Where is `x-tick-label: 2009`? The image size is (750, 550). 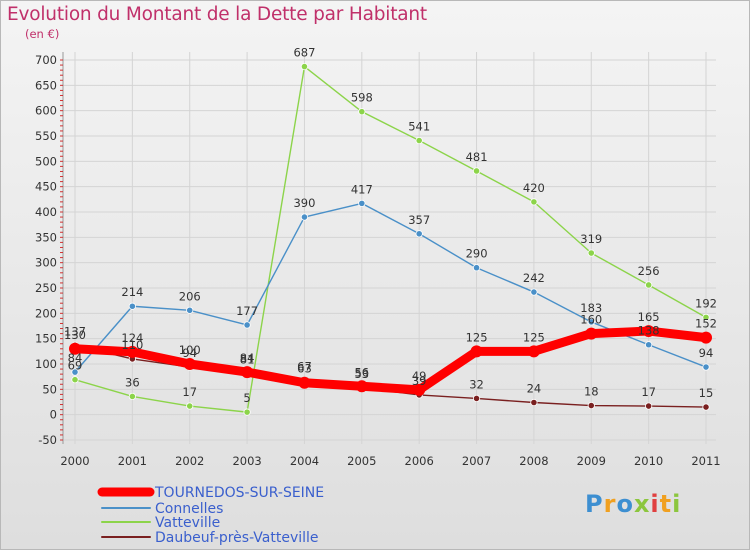
x-tick-label: 2009 is located at coordinates (591, 461).